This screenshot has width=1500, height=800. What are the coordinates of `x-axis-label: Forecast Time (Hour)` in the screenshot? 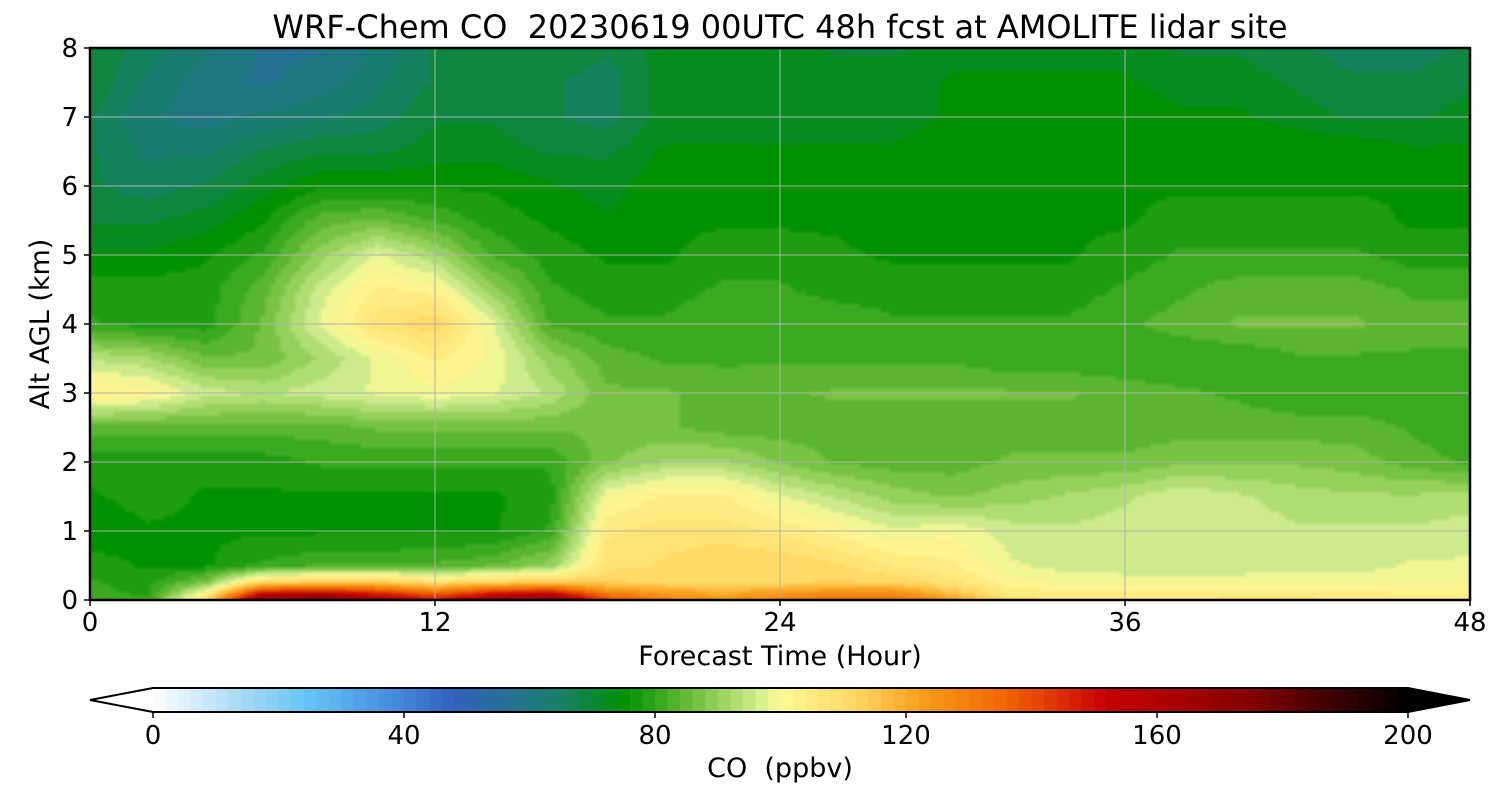 It's located at (780, 656).